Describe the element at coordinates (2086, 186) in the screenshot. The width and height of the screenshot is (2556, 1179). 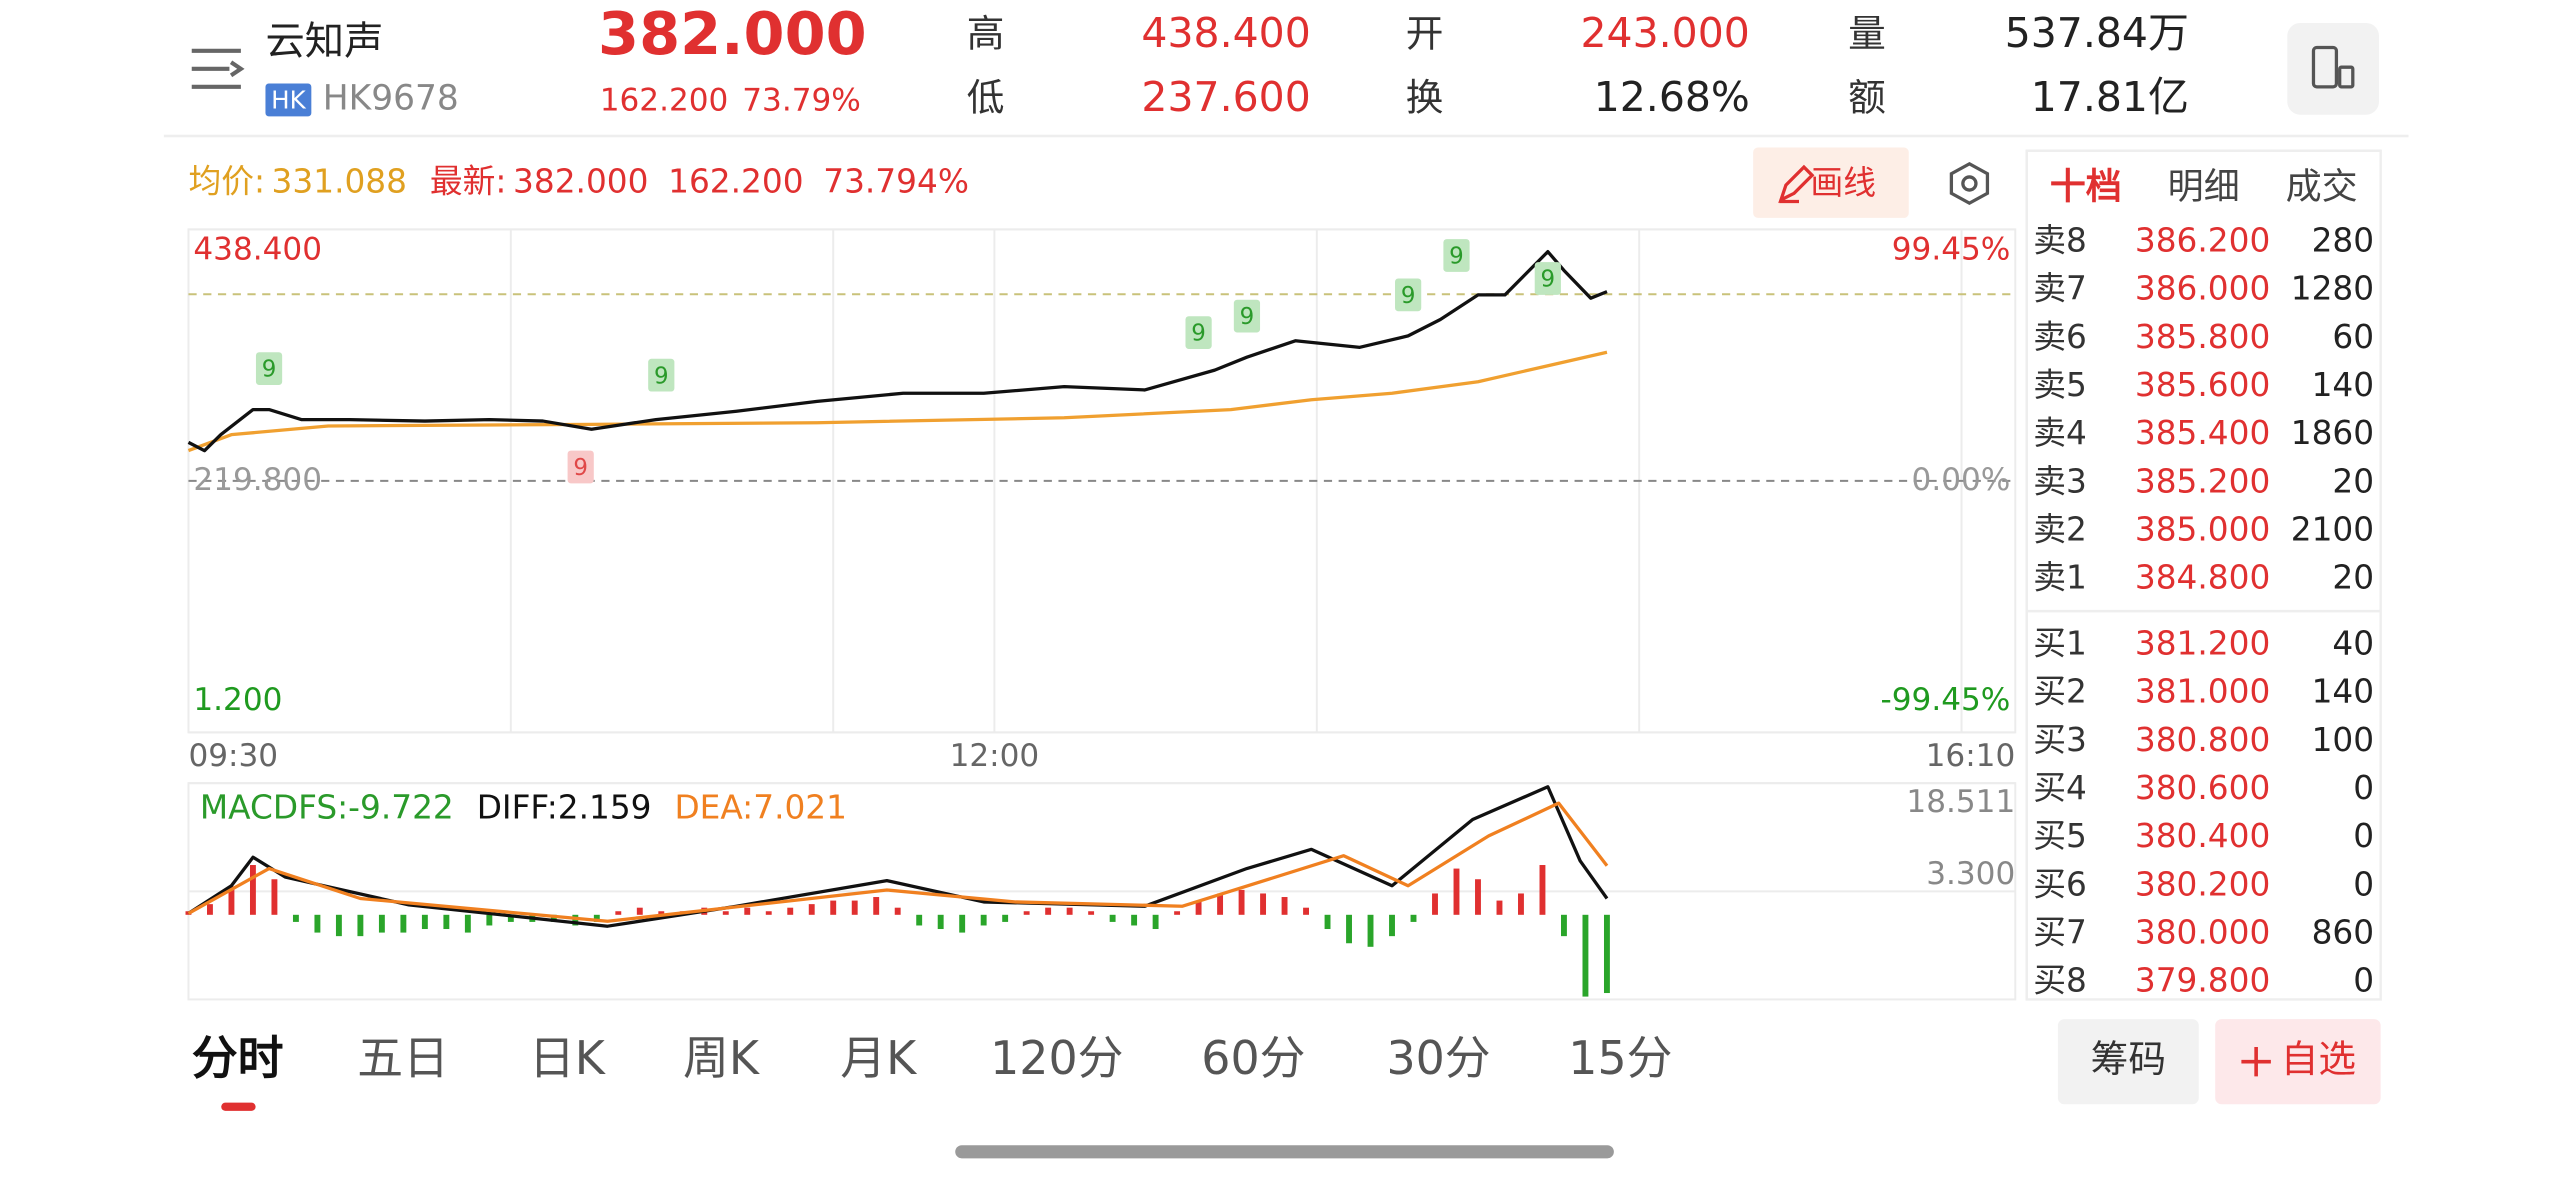
I see `book-tab: 十档` at that location.